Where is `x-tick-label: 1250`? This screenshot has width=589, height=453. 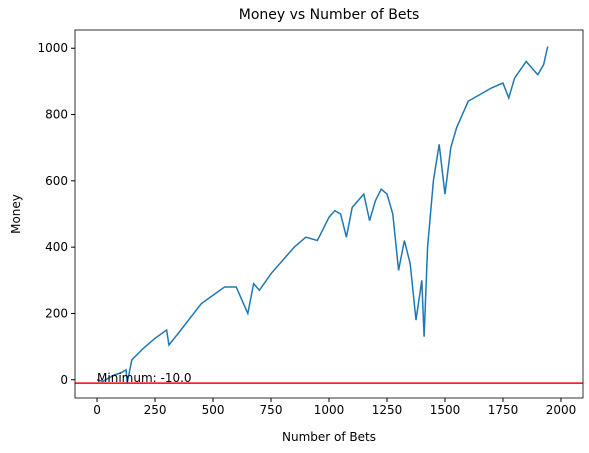 x-tick-label: 1250 is located at coordinates (387, 410).